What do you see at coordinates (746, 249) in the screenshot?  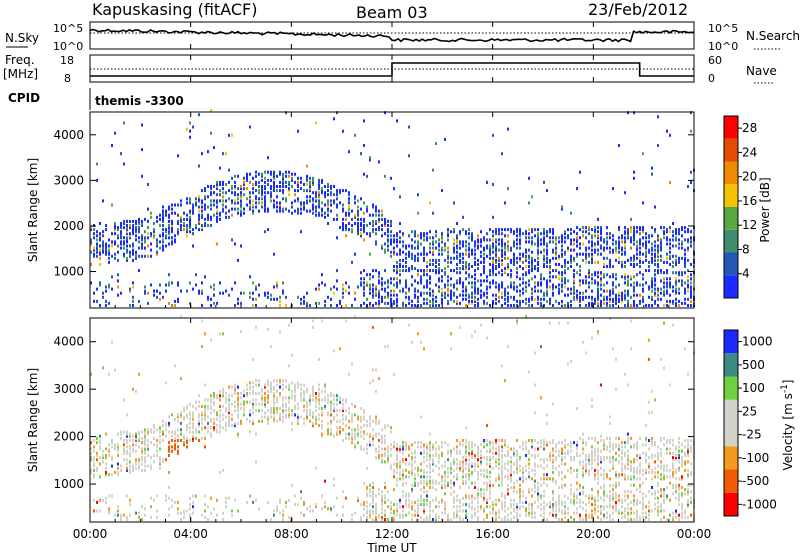 I see `colorbar-tick-label: 8` at bounding box center [746, 249].